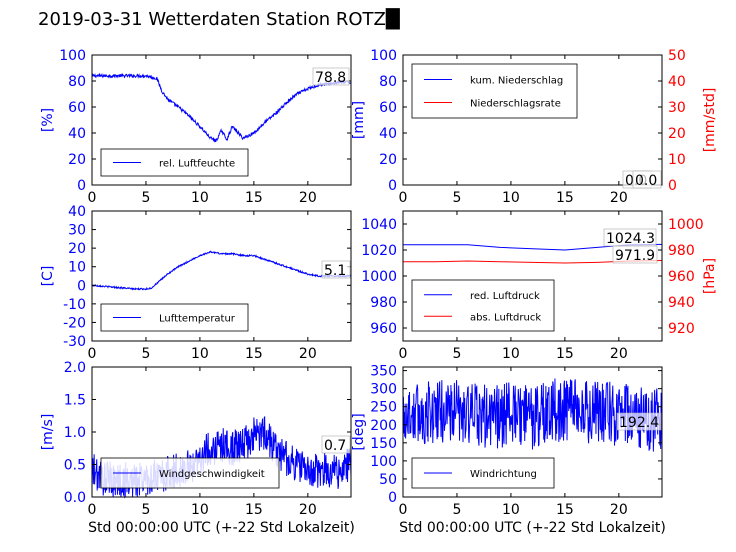  I want to click on y-tick-label: 250, so click(383, 408).